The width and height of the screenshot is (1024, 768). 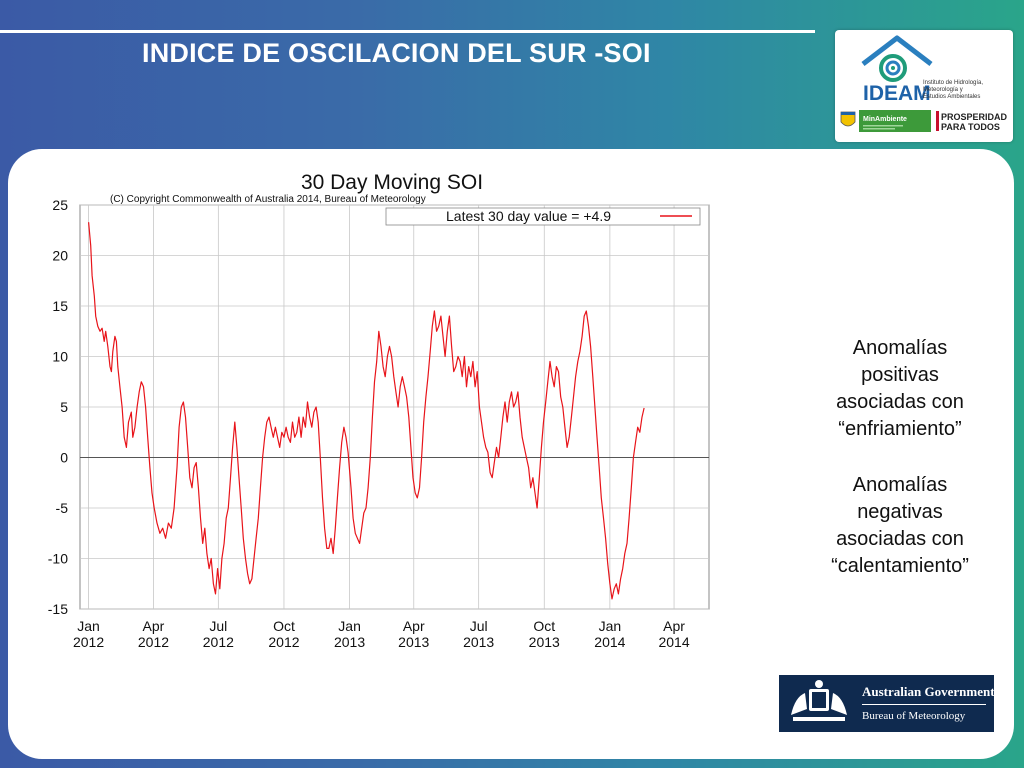 What do you see at coordinates (60, 205) in the screenshot?
I see `y-tick-label: 25` at bounding box center [60, 205].